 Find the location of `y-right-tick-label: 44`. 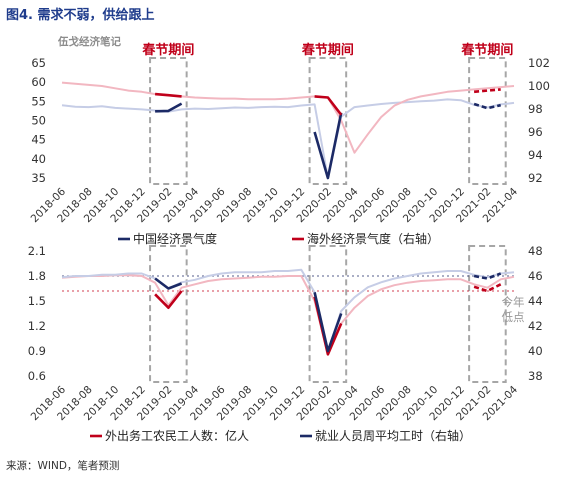

y-right-tick-label: 44 is located at coordinates (535, 301).